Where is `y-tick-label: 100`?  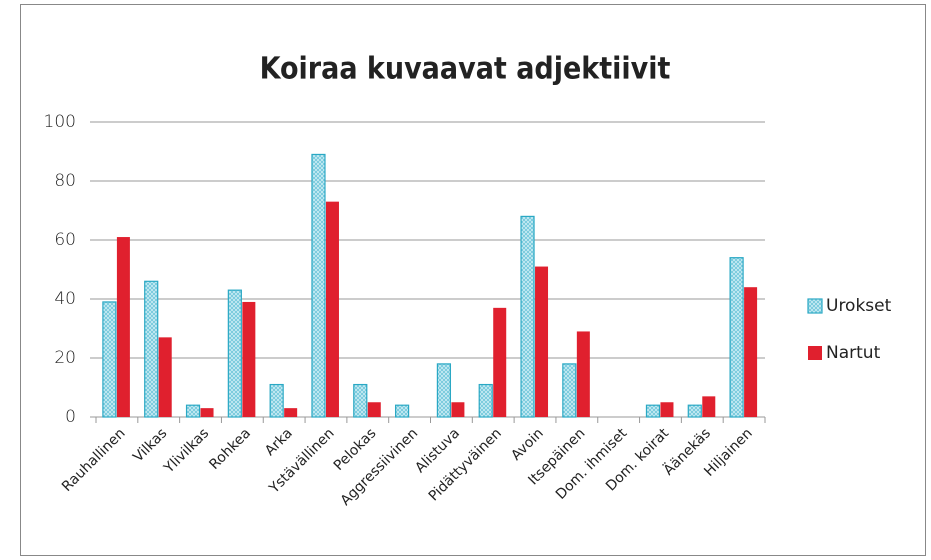 y-tick-label: 100 is located at coordinates (60, 122).